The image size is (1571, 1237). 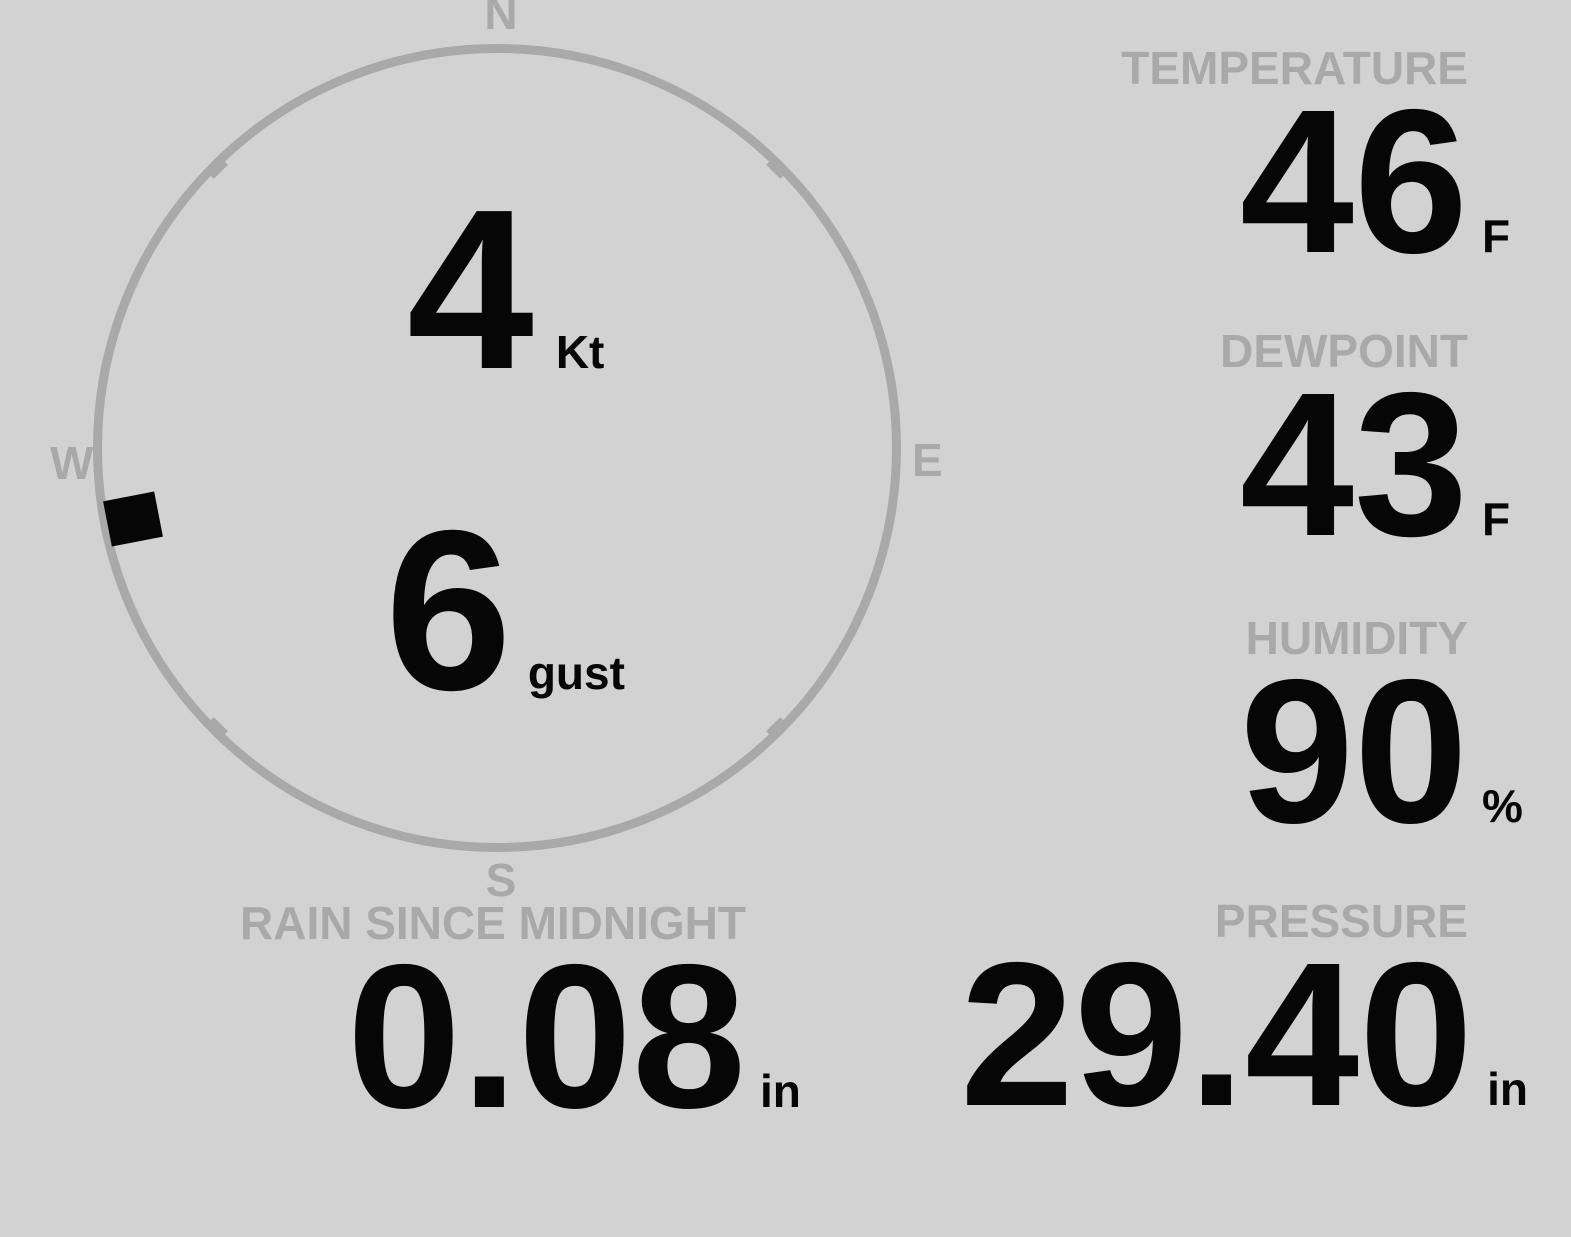 What do you see at coordinates (501, 880) in the screenshot?
I see `compass-label-south: S` at bounding box center [501, 880].